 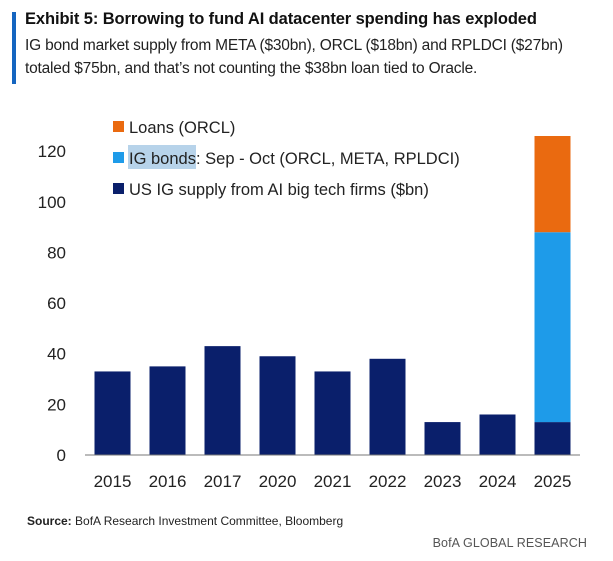 I want to click on legend-label: IG bonds: Sep - Oct (ORCL, META, RPLDCI), so click(x=294, y=159).